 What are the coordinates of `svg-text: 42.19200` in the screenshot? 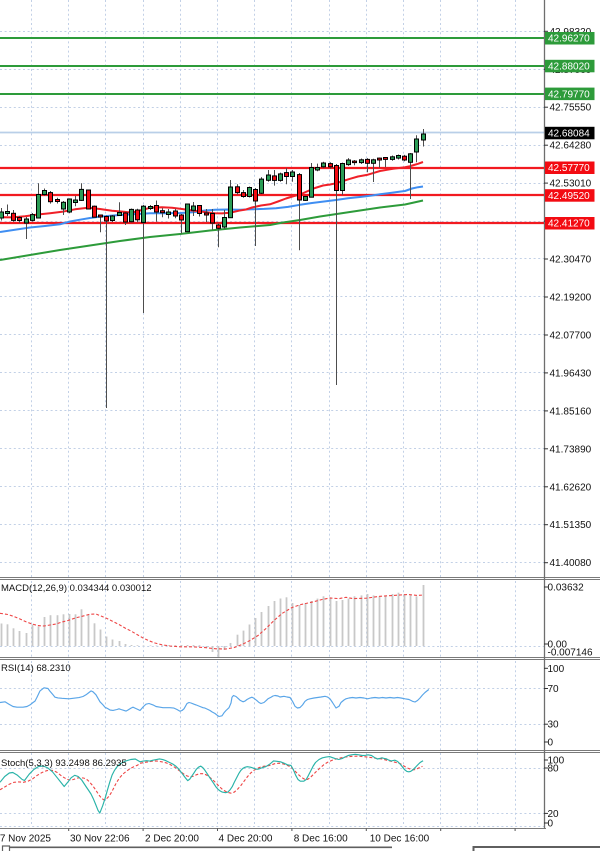 It's located at (571, 298).